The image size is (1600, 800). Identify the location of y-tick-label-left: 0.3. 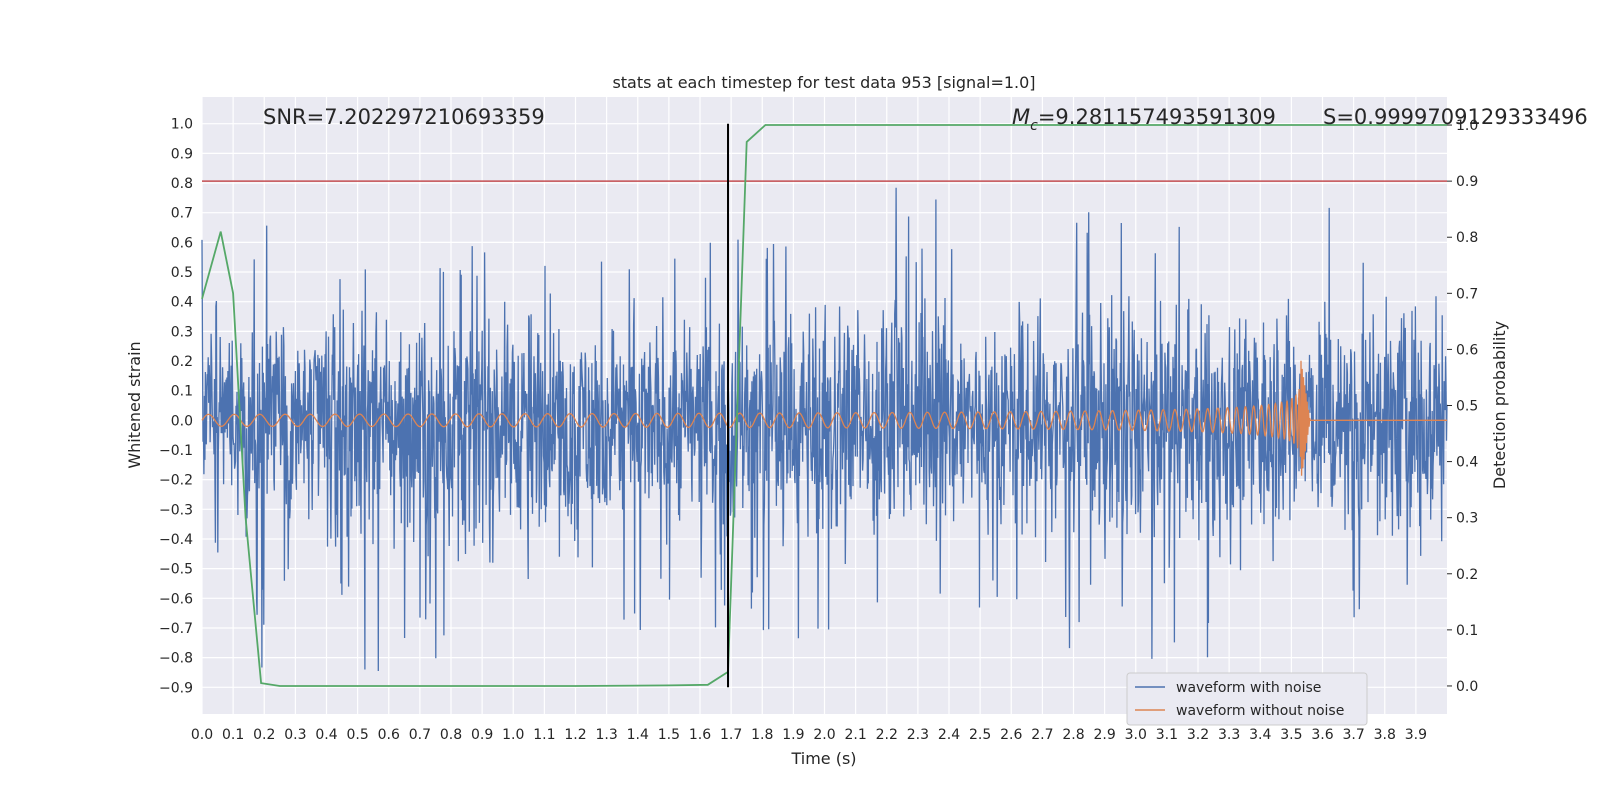
(182, 332).